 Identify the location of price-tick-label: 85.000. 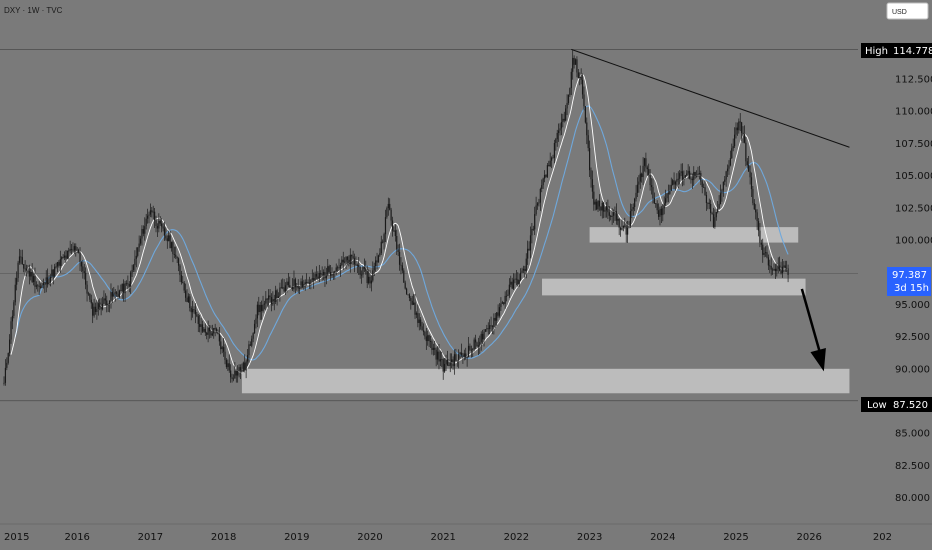
(912, 434).